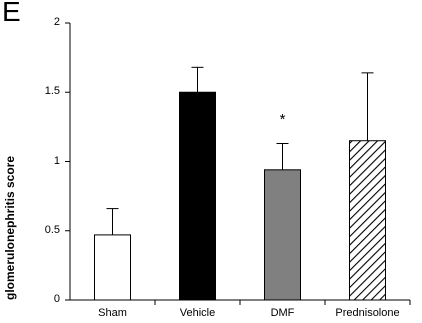 The image size is (422, 323). What do you see at coordinates (52, 229) in the screenshot?
I see `y-tick-label: 0.5` at bounding box center [52, 229].